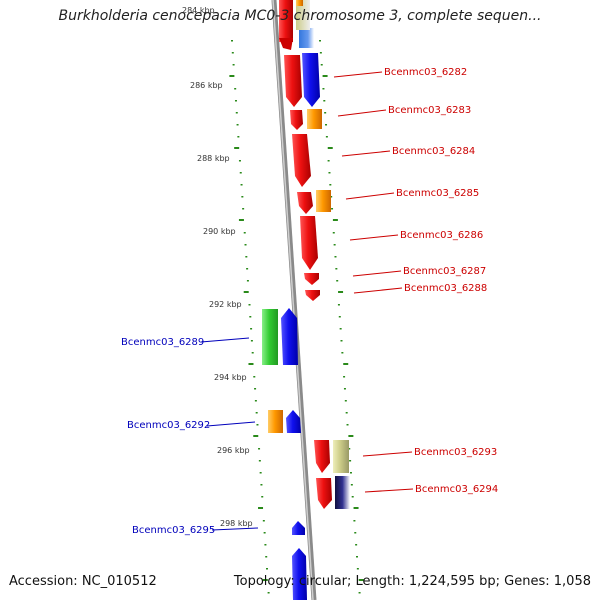 The width and height of the screenshot is (600, 600). What do you see at coordinates (198, 10) in the screenshot?
I see `top-cut-kbp-label: 284 kbp` at bounding box center [198, 10].